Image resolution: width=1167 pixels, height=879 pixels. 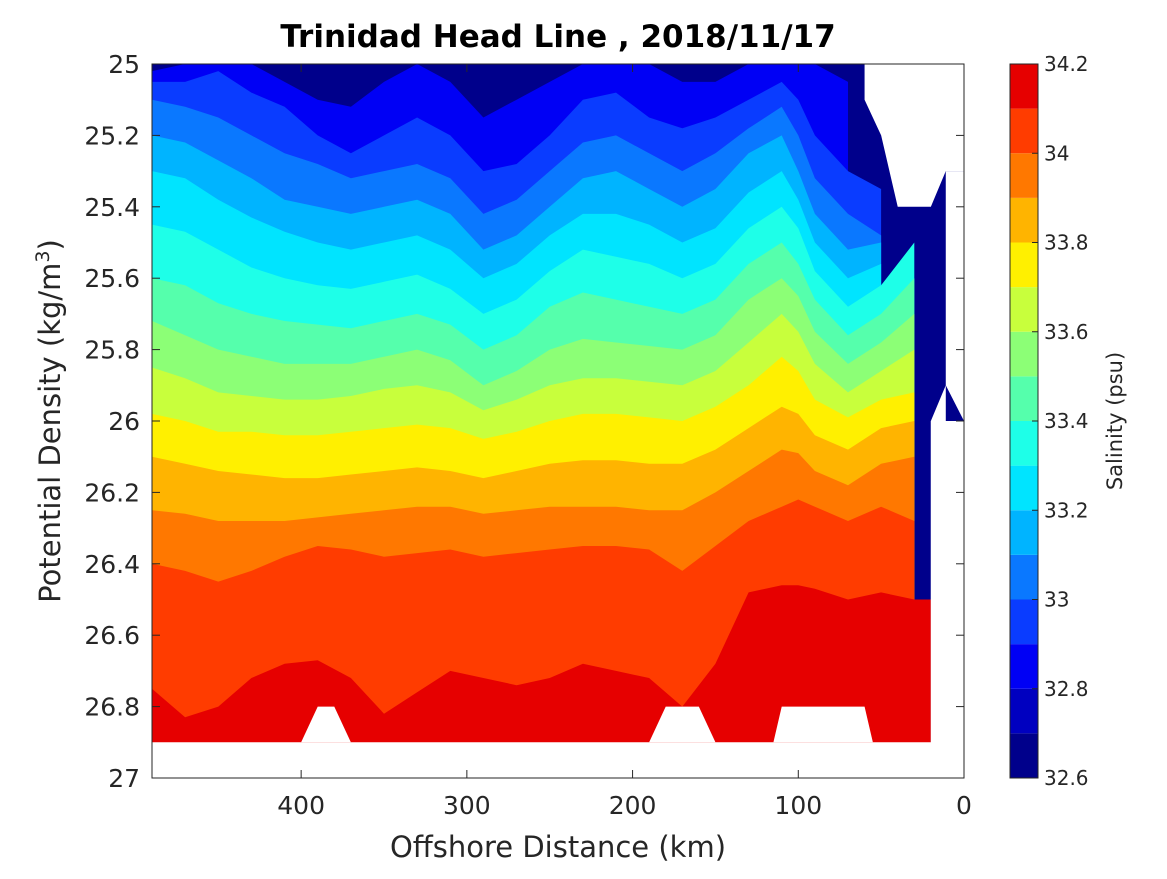 What do you see at coordinates (1066, 689) in the screenshot?
I see `colorbar-tick-label: 32.8` at bounding box center [1066, 689].